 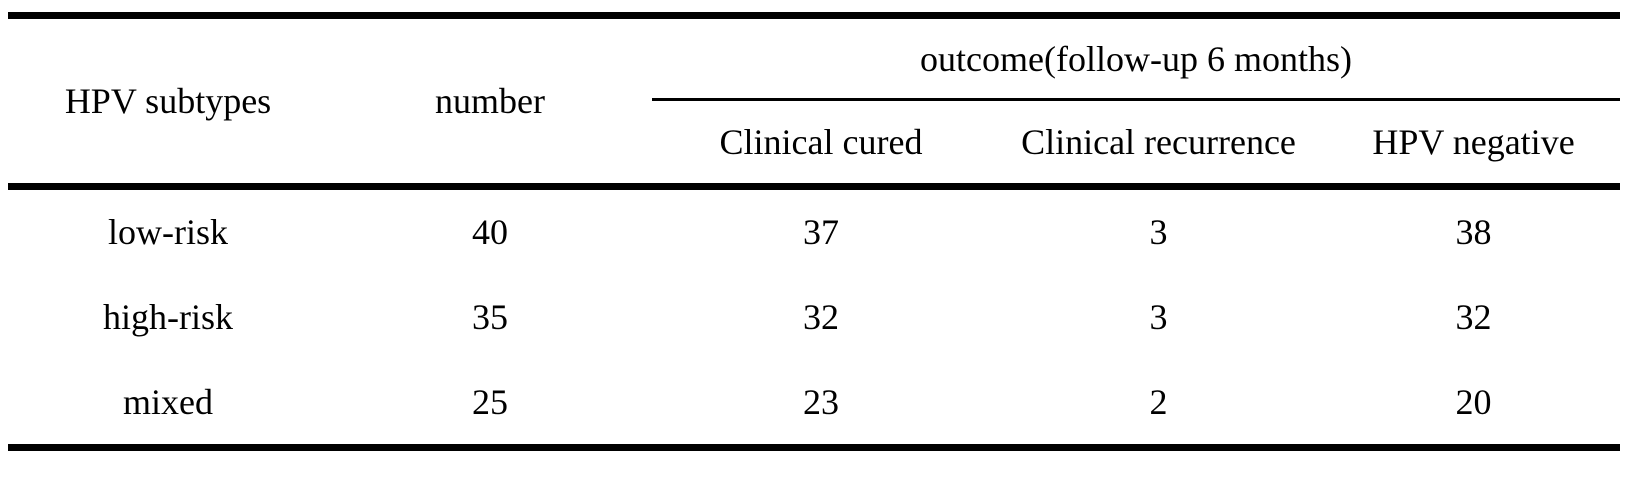 What do you see at coordinates (1158, 402) in the screenshot?
I see `cell-clinical-recurrence: 2` at bounding box center [1158, 402].